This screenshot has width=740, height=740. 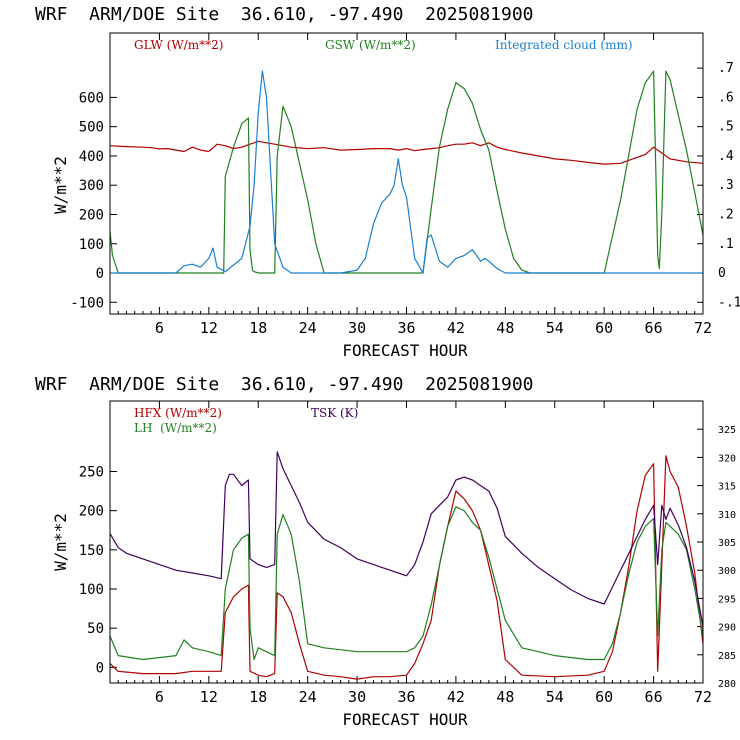 What do you see at coordinates (727, 430) in the screenshot?
I see `y2-tick-label: 325` at bounding box center [727, 430].